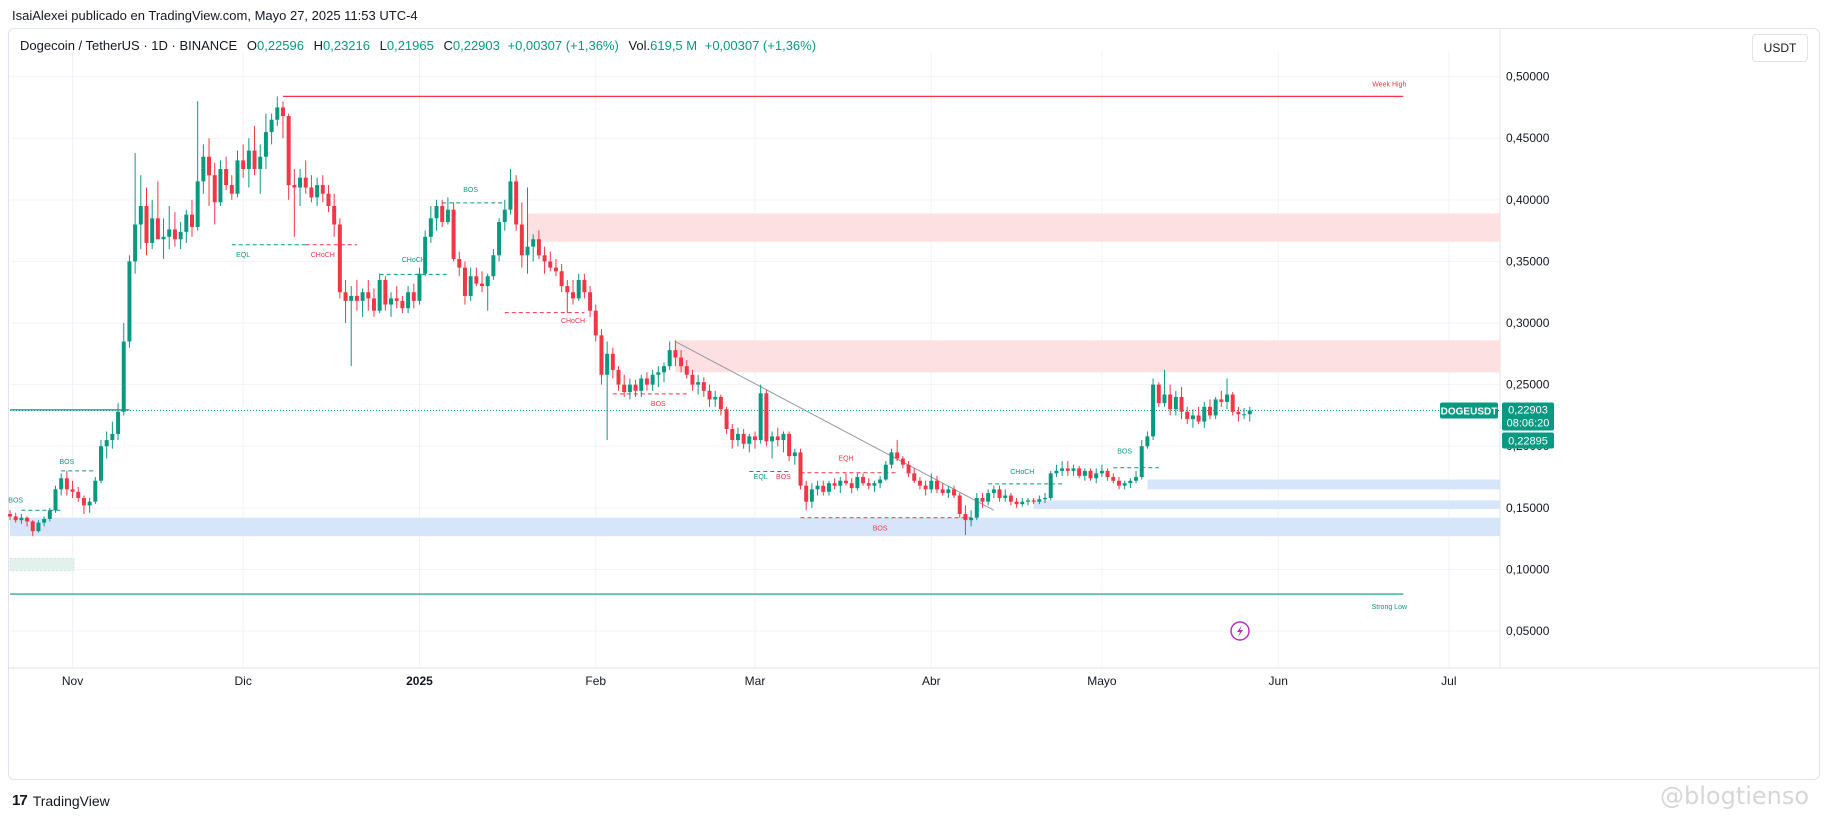  Describe the element at coordinates (61, 800) in the screenshot. I see `tradingview-logo: 17 TradingView` at that location.